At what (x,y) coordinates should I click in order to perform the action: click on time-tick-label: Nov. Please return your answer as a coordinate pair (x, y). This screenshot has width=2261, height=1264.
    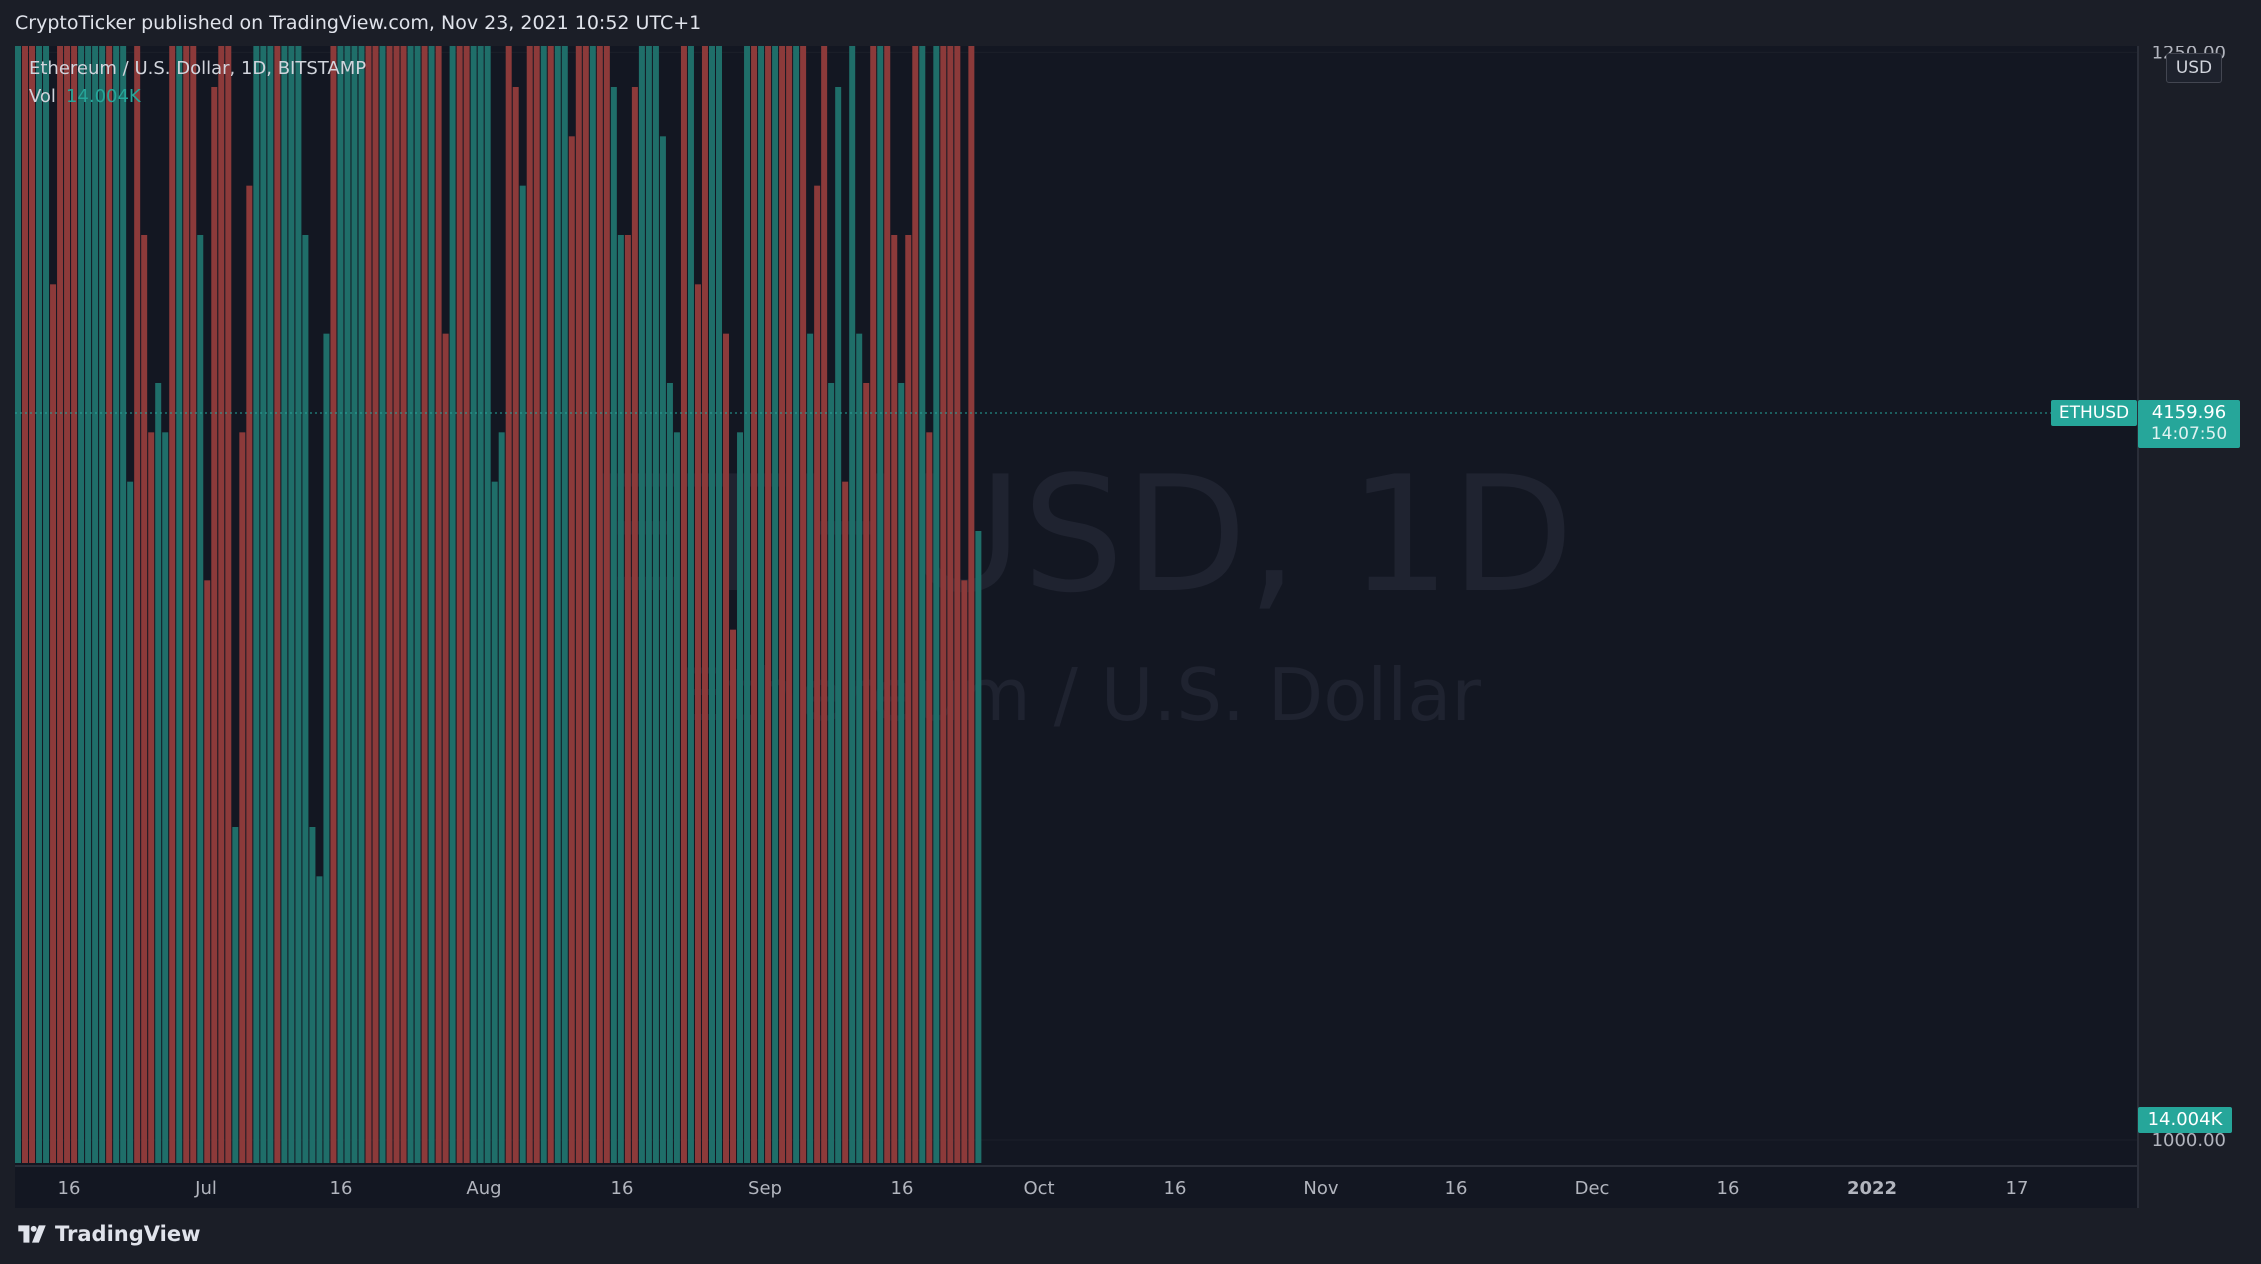
    Looking at the image, I should click on (1320, 1188).